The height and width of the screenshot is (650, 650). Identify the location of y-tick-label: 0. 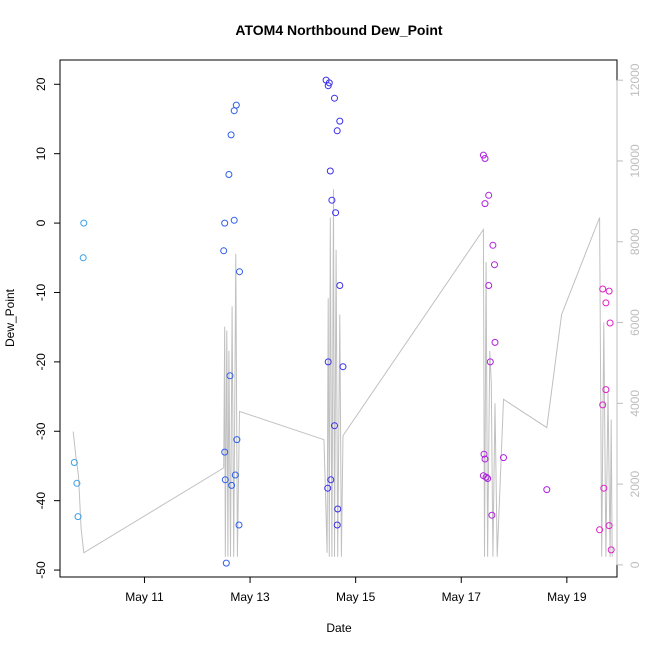
(41, 222).